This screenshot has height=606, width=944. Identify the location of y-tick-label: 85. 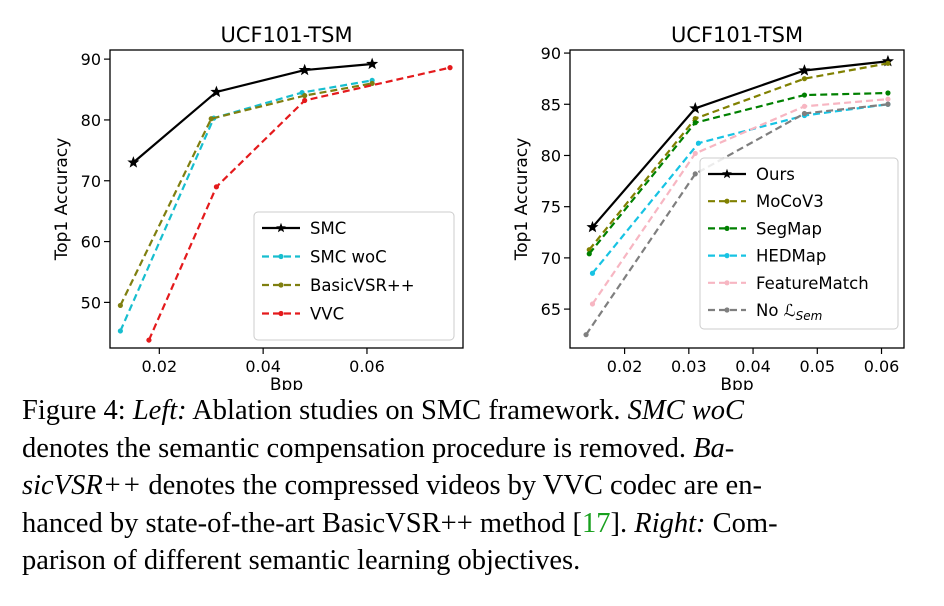
(551, 104).